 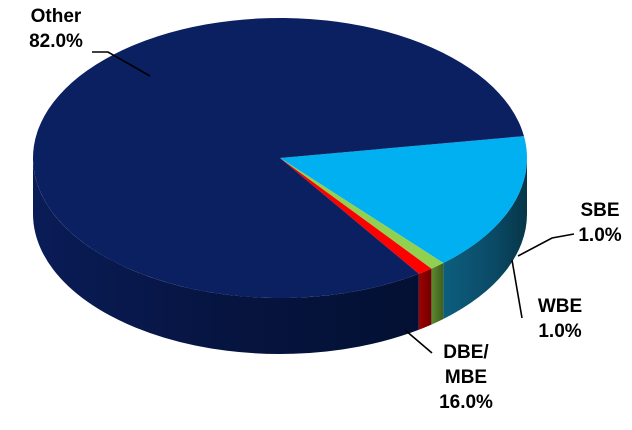 I want to click on slice-side-dbe-mbe, so click(x=485, y=239).